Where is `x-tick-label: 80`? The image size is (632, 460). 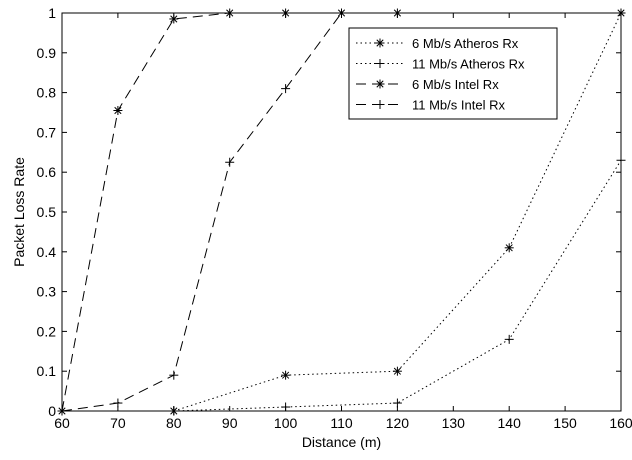
x-tick-label: 80 is located at coordinates (174, 423).